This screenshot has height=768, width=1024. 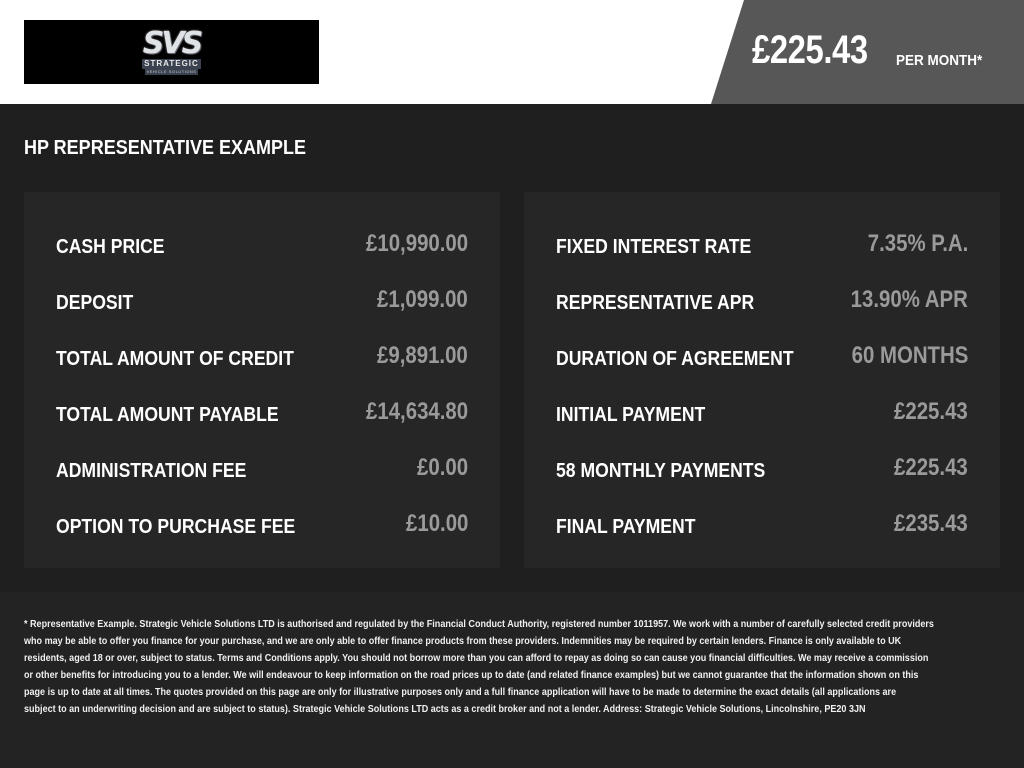 What do you see at coordinates (654, 247) in the screenshot?
I see `detail-label: FIXED INTEREST RATE` at bounding box center [654, 247].